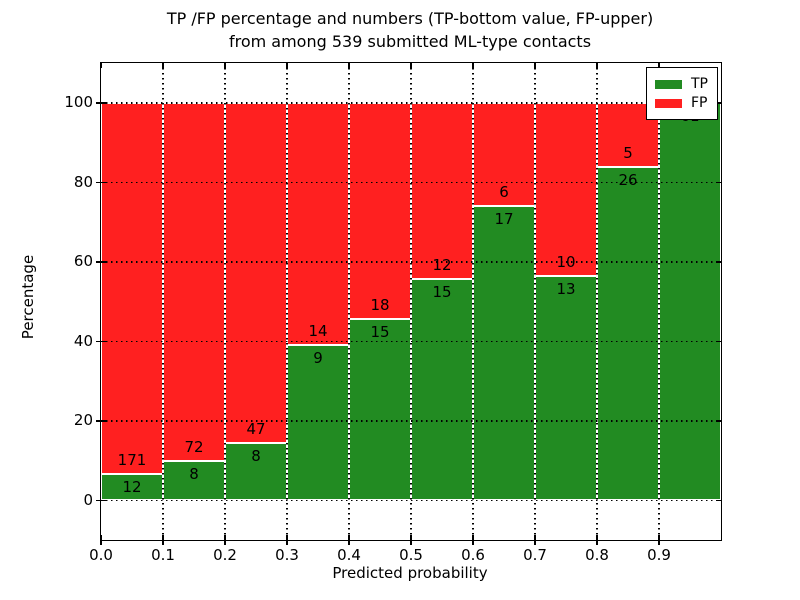 The height and width of the screenshot is (600, 800). I want to click on y-tick-label: 60, so click(83, 261).